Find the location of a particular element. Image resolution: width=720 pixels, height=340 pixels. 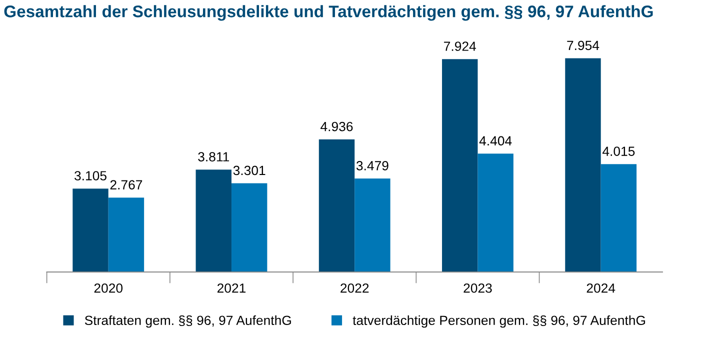

data-label: 7.924 is located at coordinates (460, 46).